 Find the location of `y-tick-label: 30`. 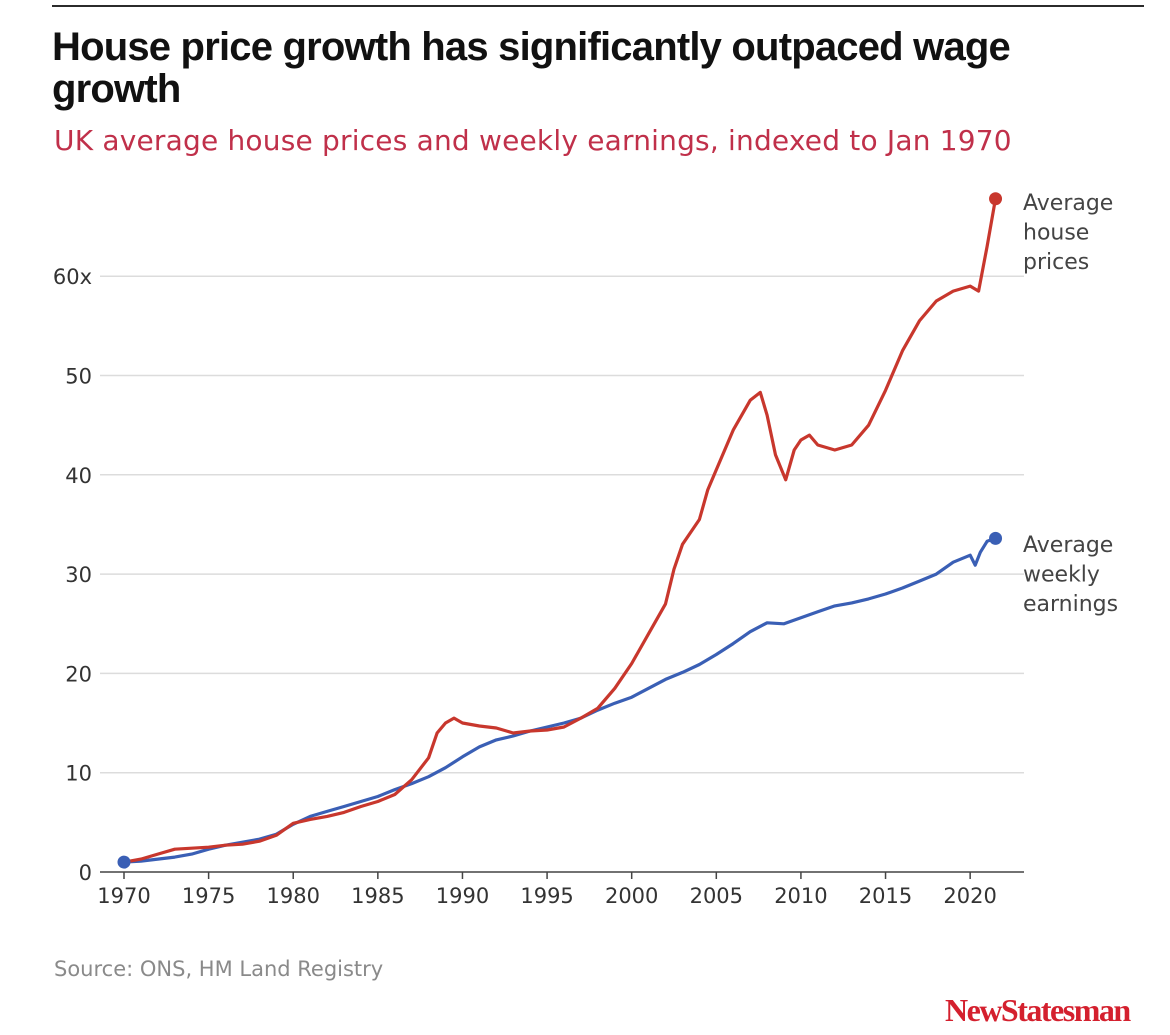

y-tick-label: 30 is located at coordinates (78, 575).